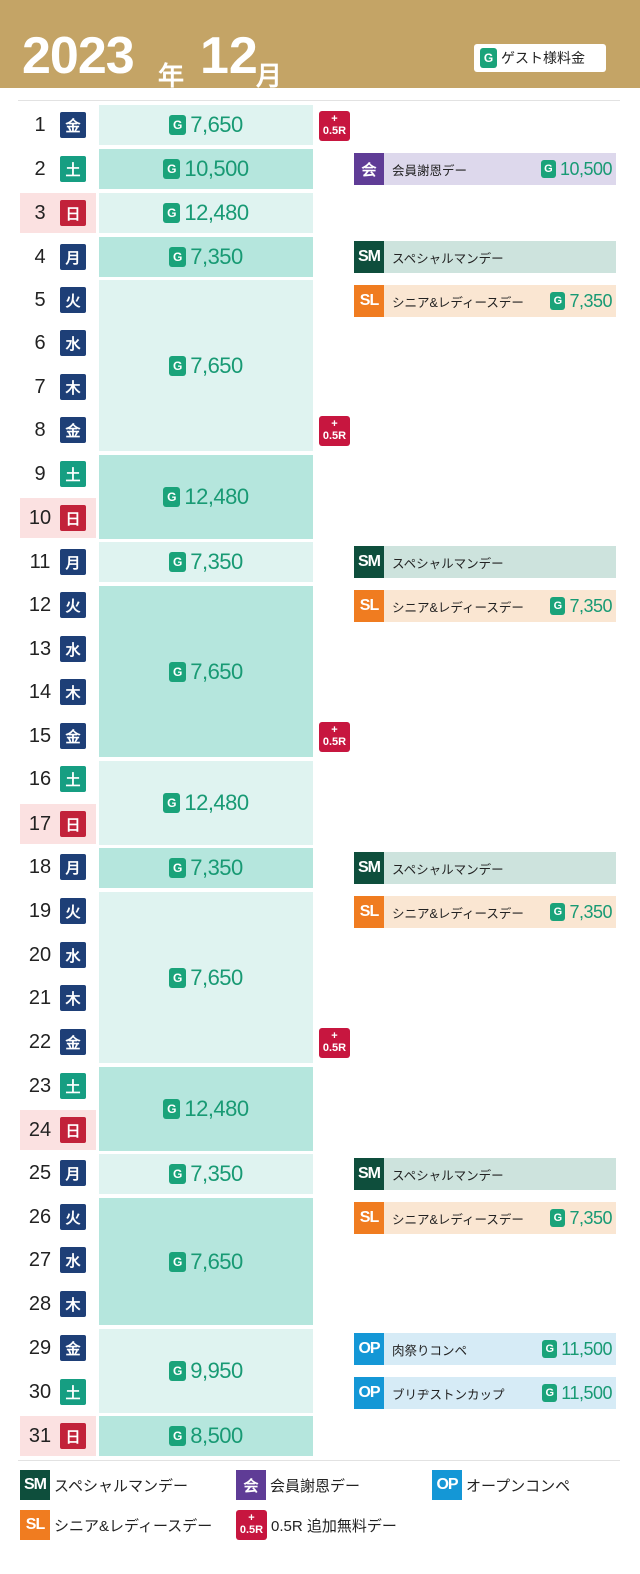  I want to click on row-divider, so click(319, 1460).